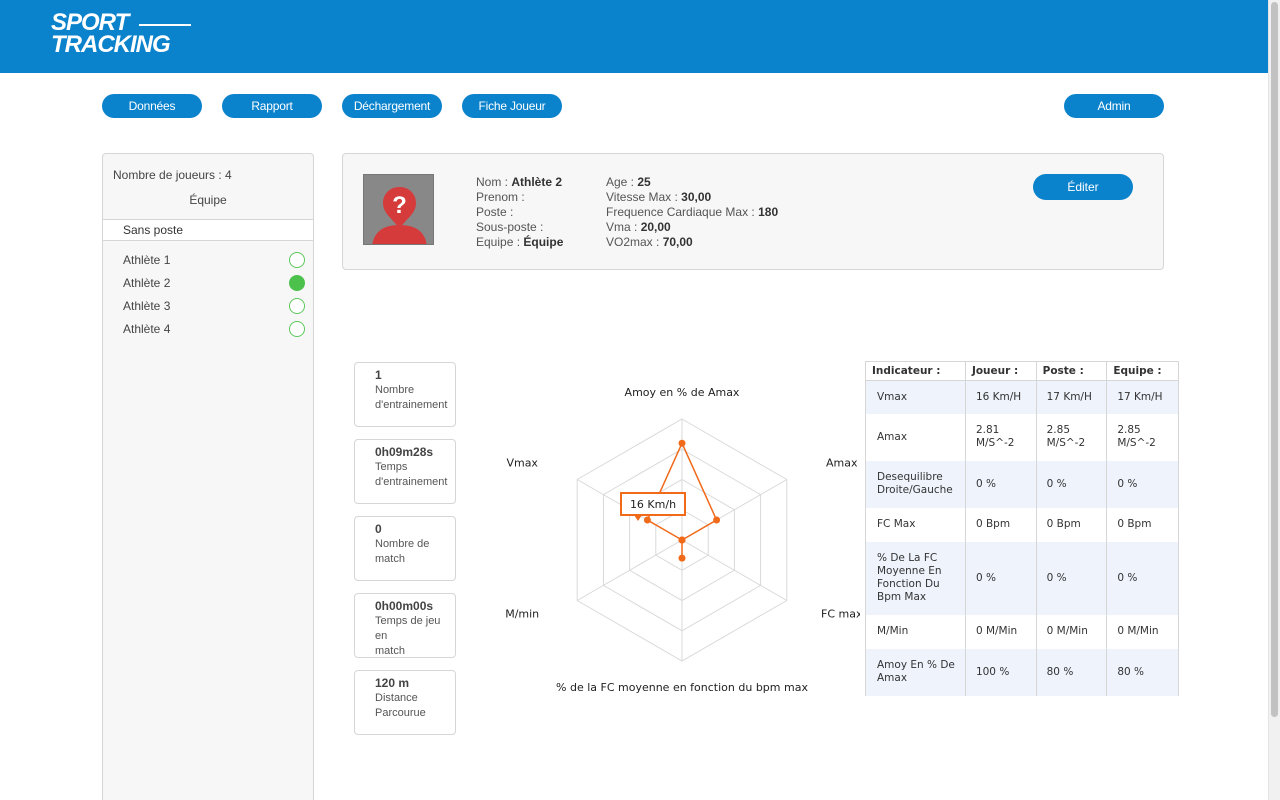  Describe the element at coordinates (392, 106) in the screenshot. I see `dechargement-button: Déchargement` at that location.